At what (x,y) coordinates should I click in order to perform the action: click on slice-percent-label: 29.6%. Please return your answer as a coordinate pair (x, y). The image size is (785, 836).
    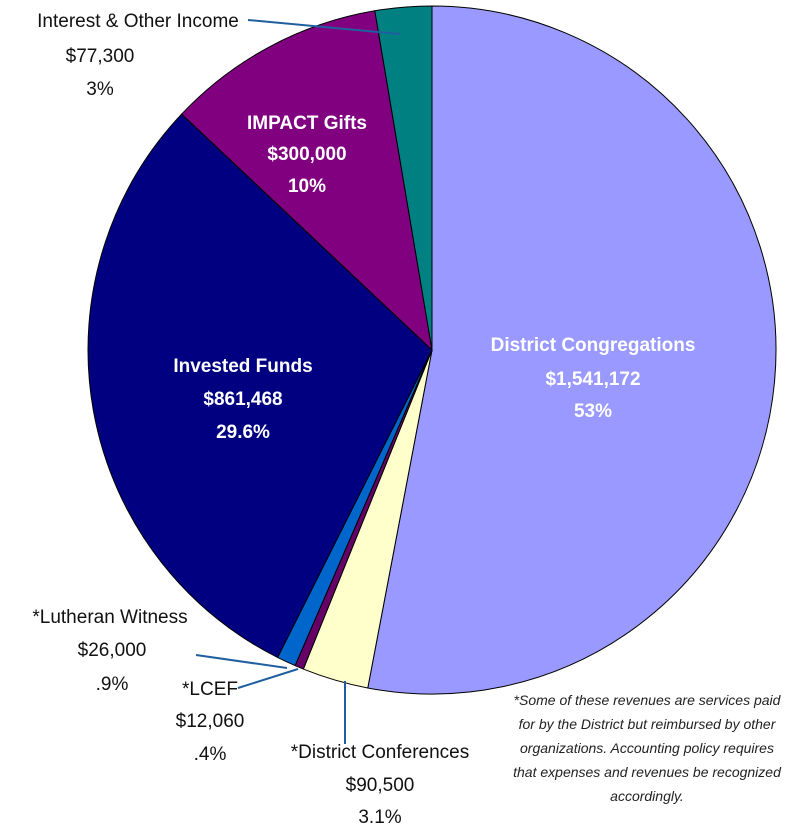
    Looking at the image, I should click on (243, 432).